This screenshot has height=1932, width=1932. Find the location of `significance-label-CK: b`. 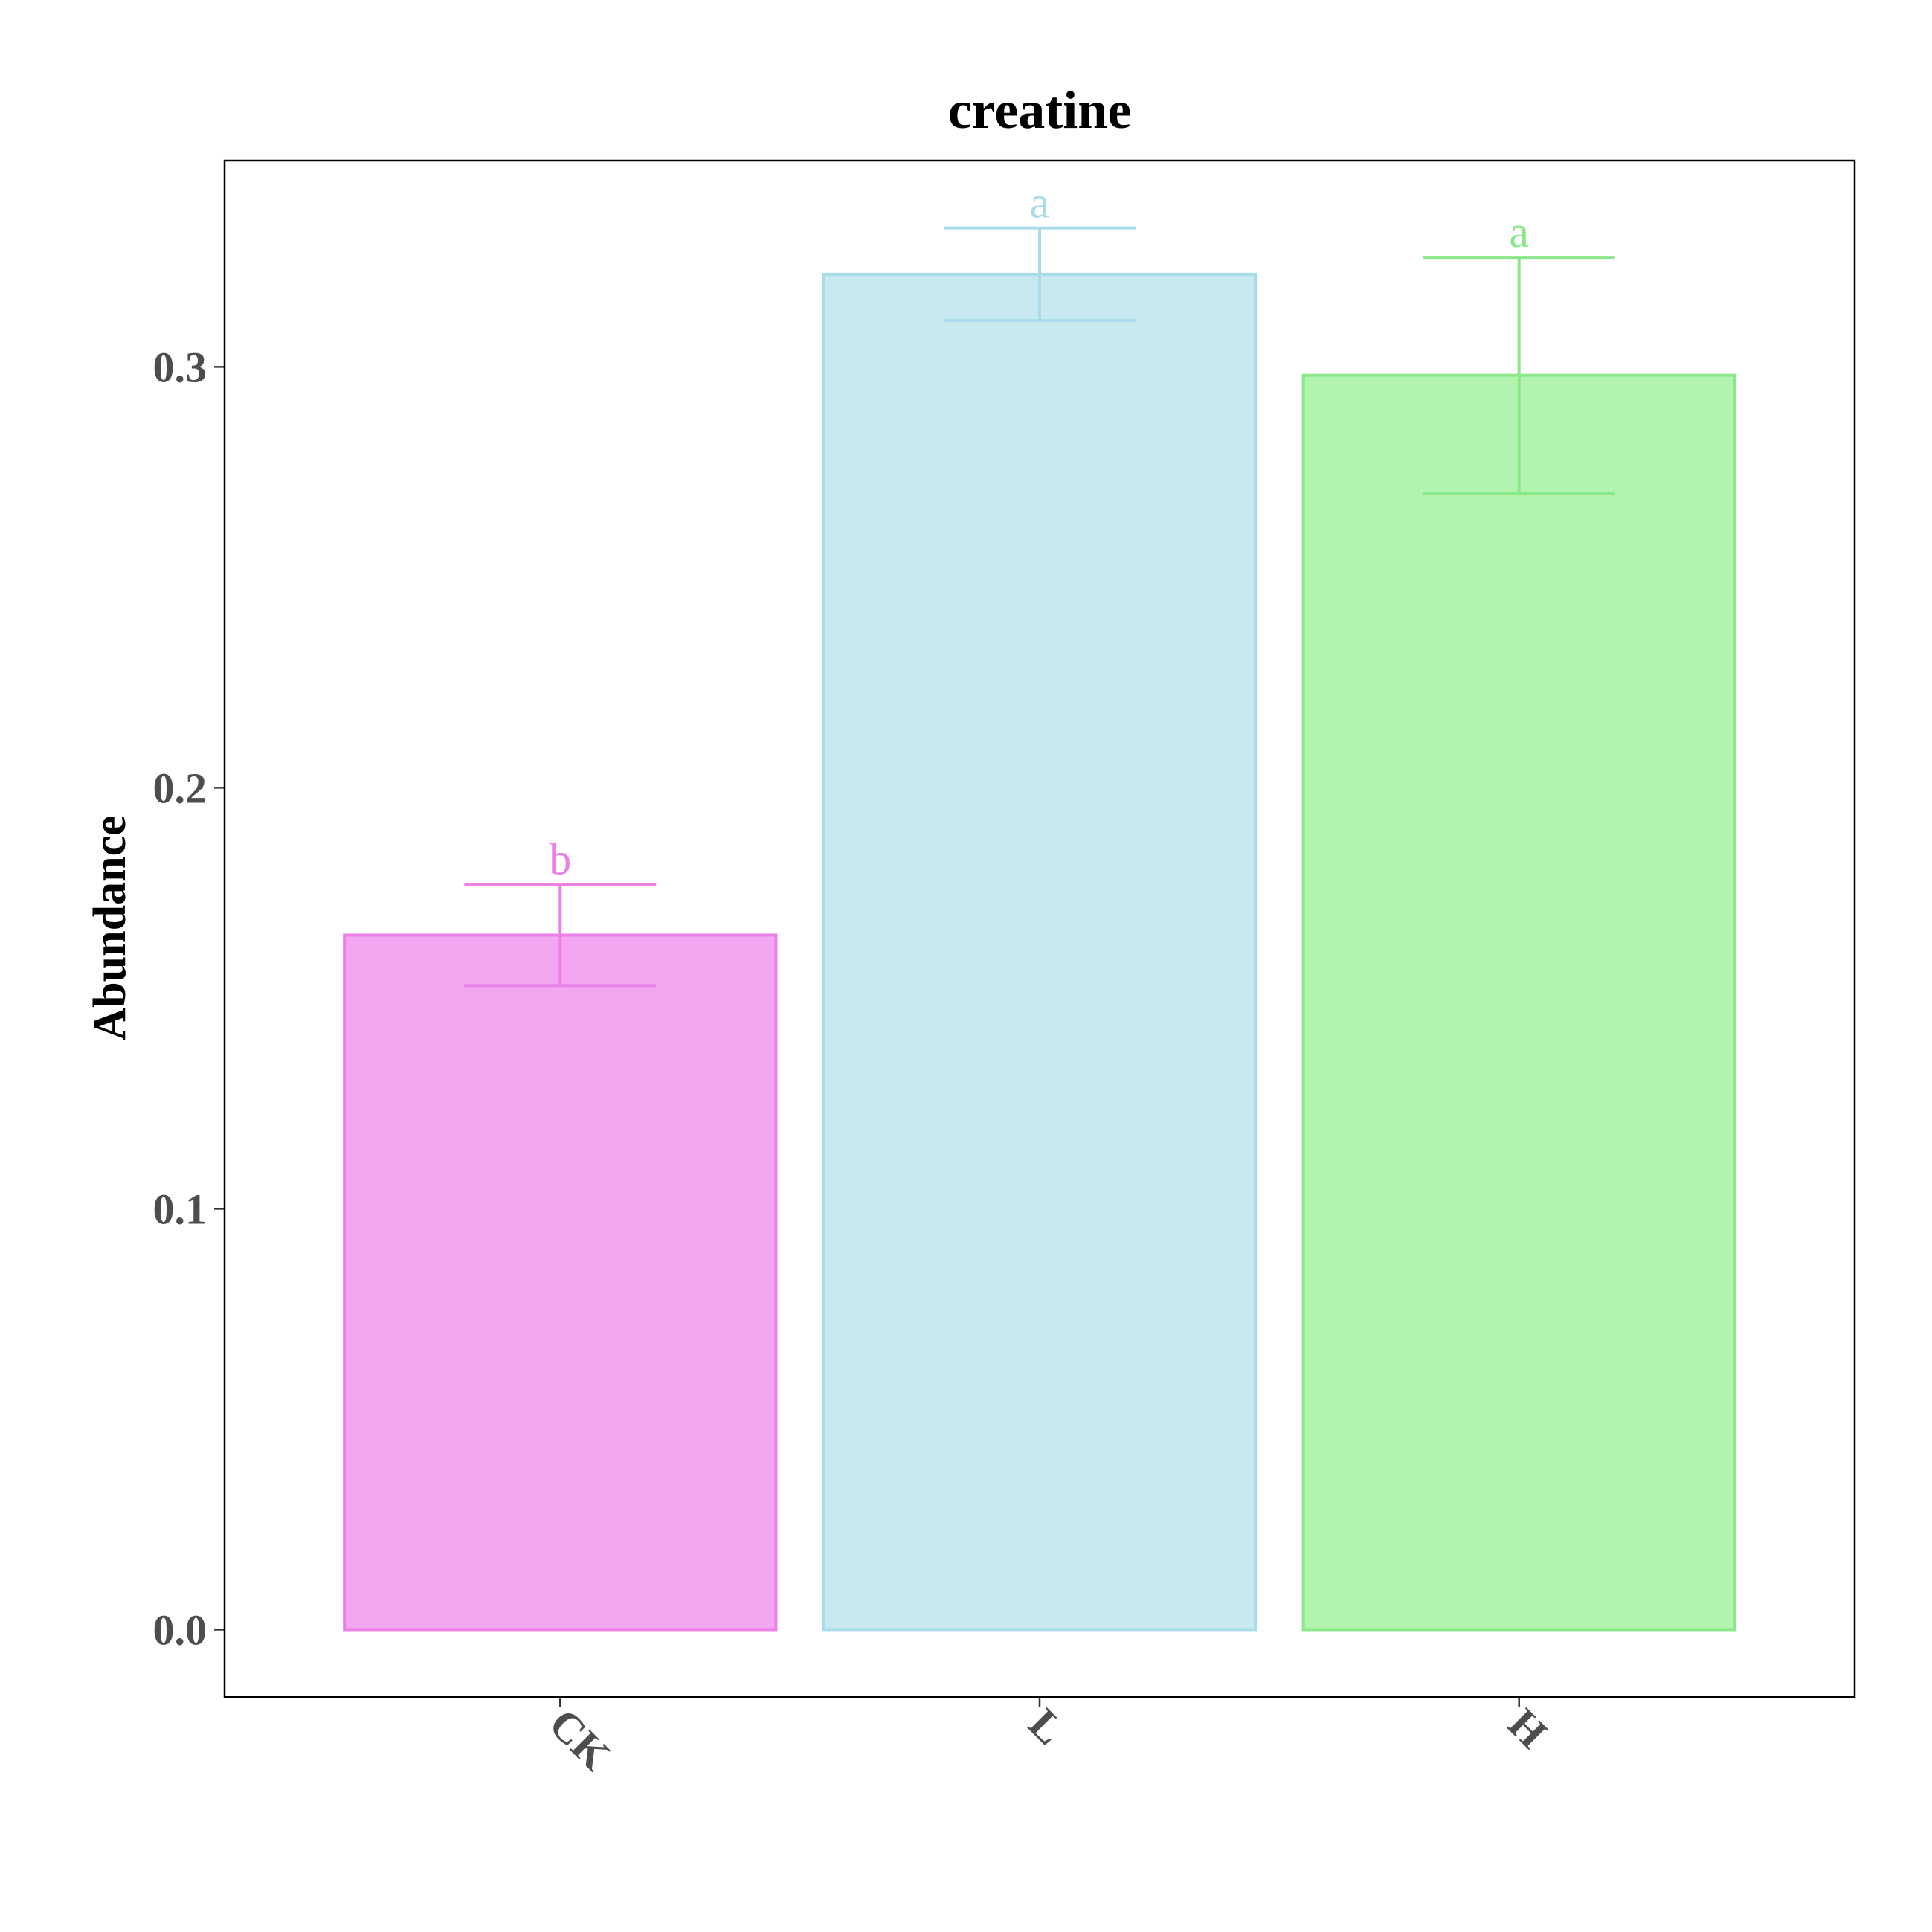

significance-label-CK: b is located at coordinates (560, 859).